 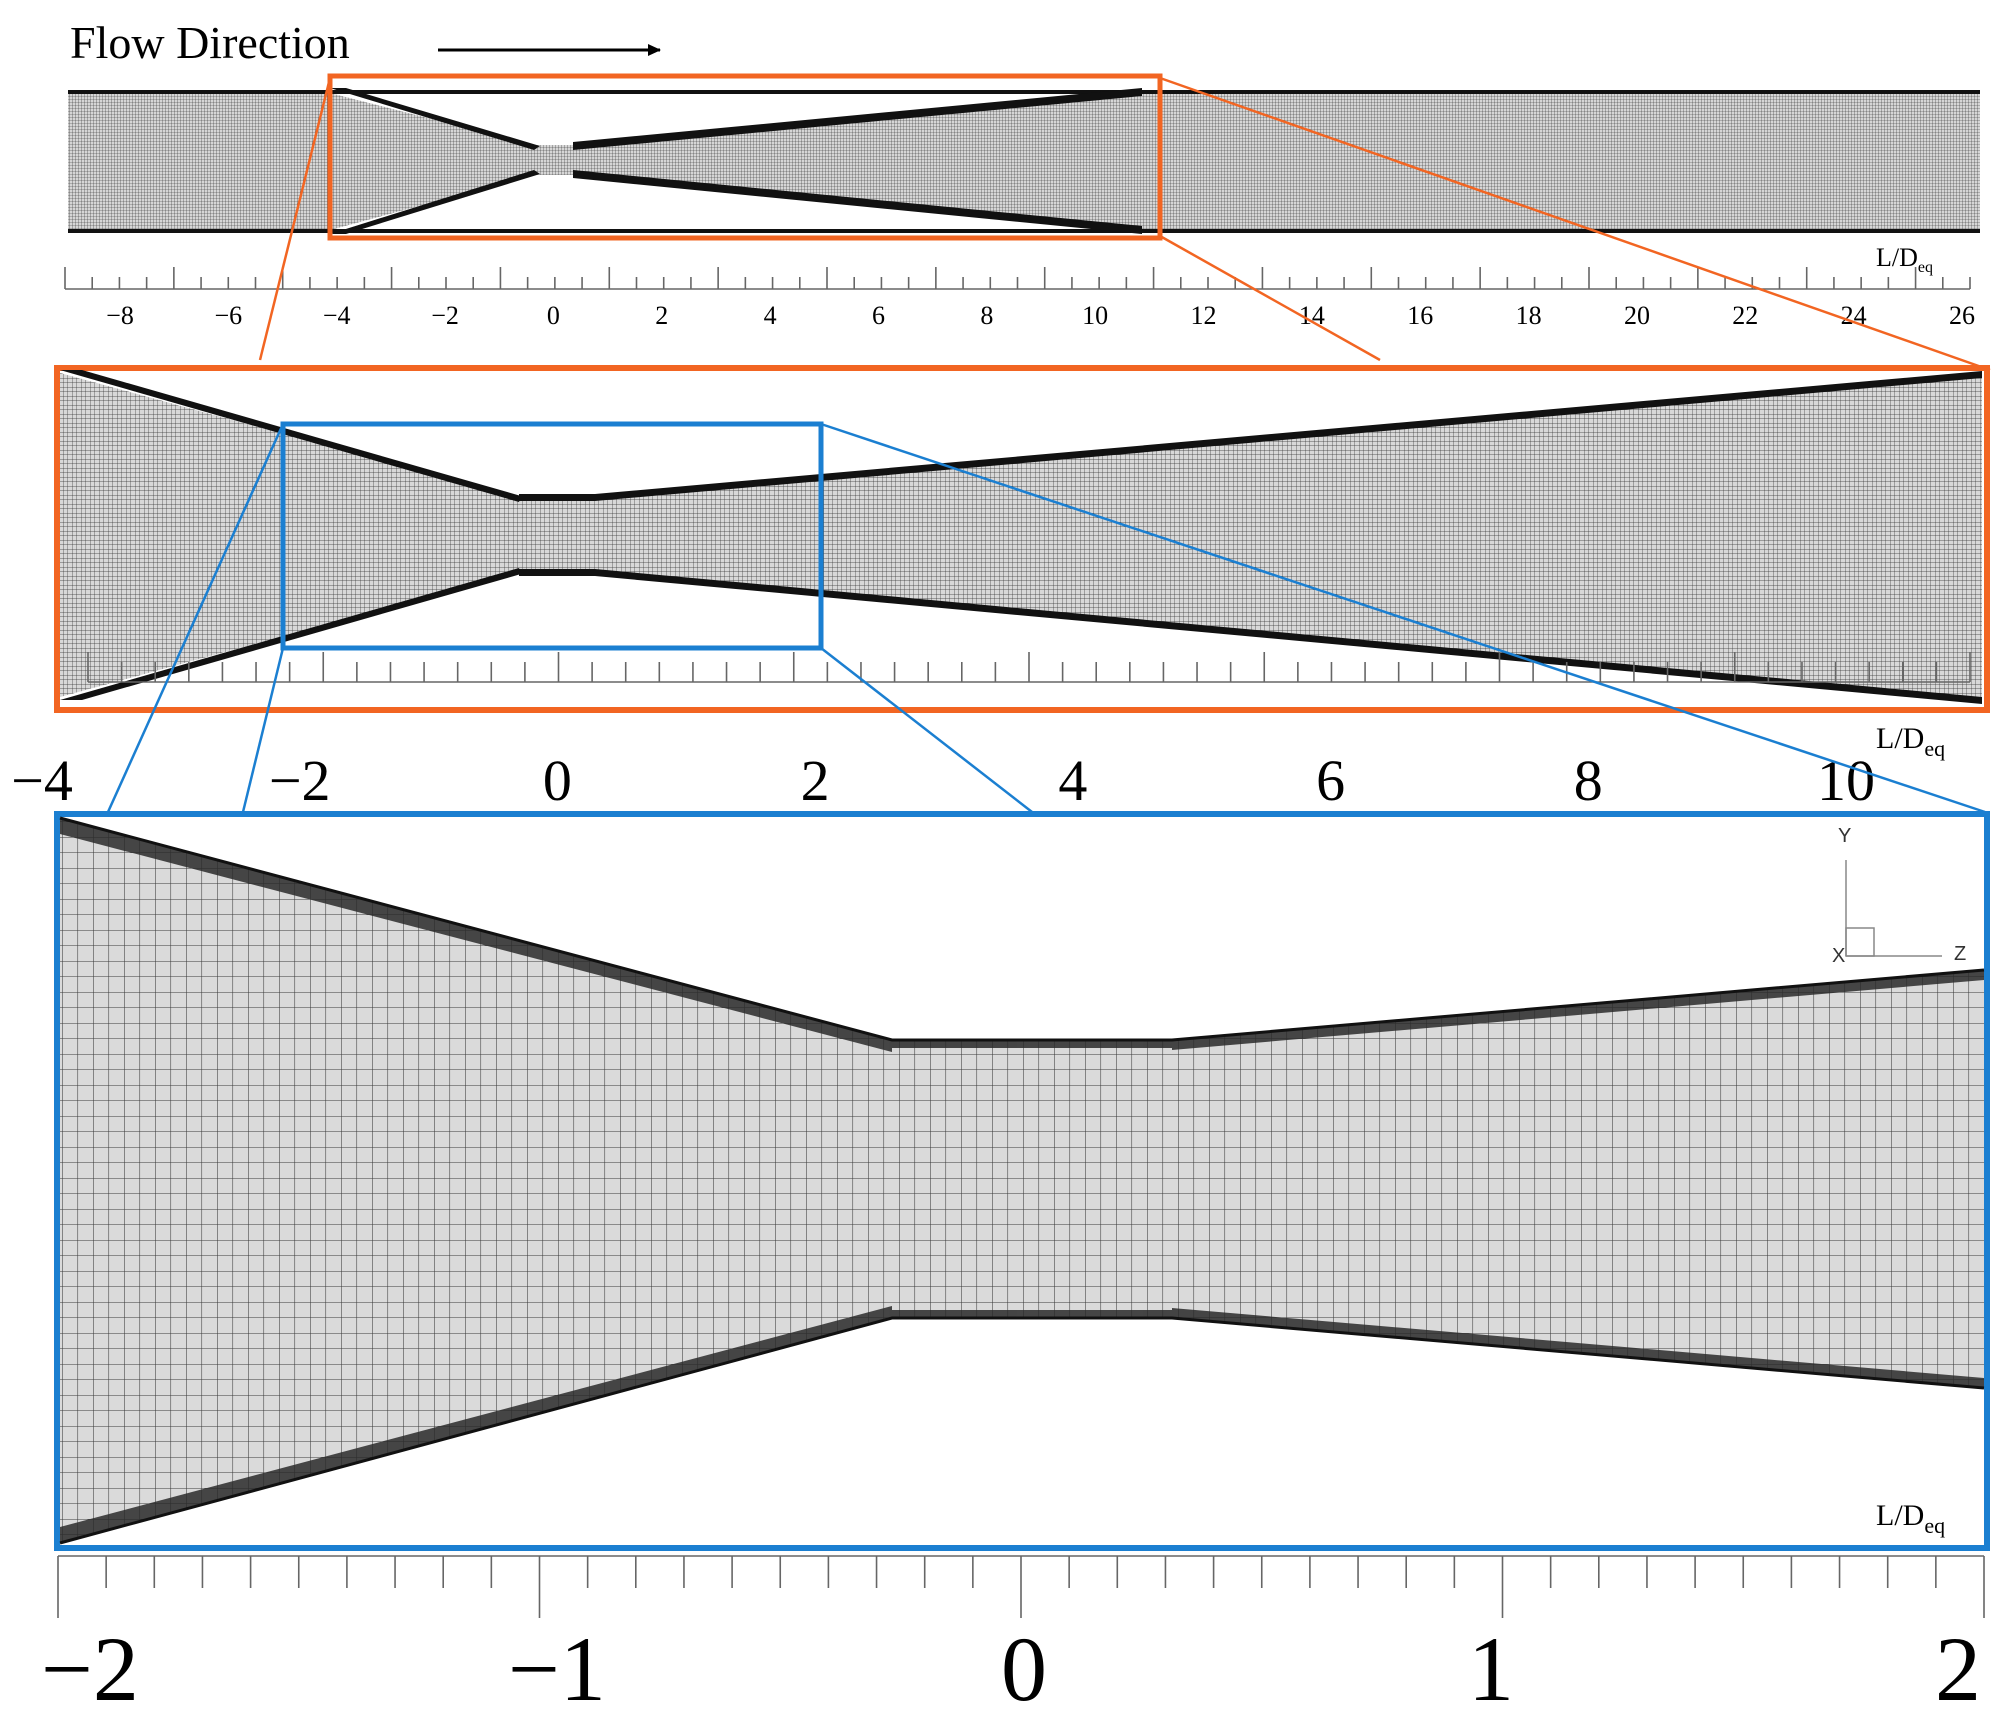 What do you see at coordinates (1095, 315) in the screenshot?
I see `tick-label: 10` at bounding box center [1095, 315].